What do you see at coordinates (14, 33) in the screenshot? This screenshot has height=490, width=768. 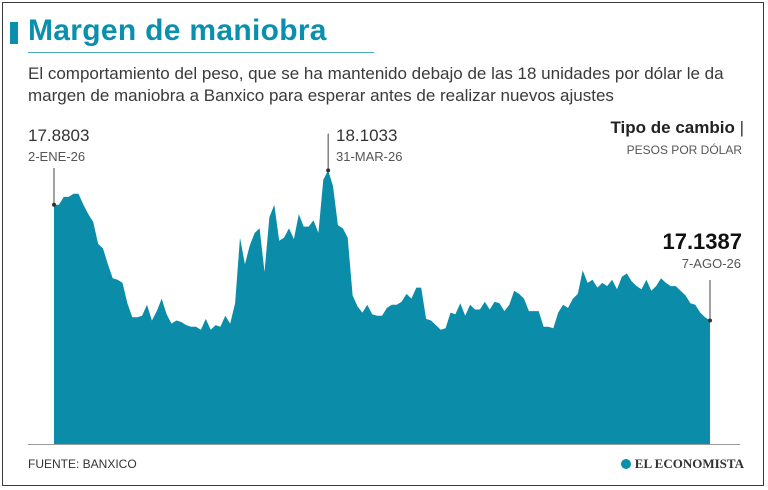 I see `title-accent-bar` at bounding box center [14, 33].